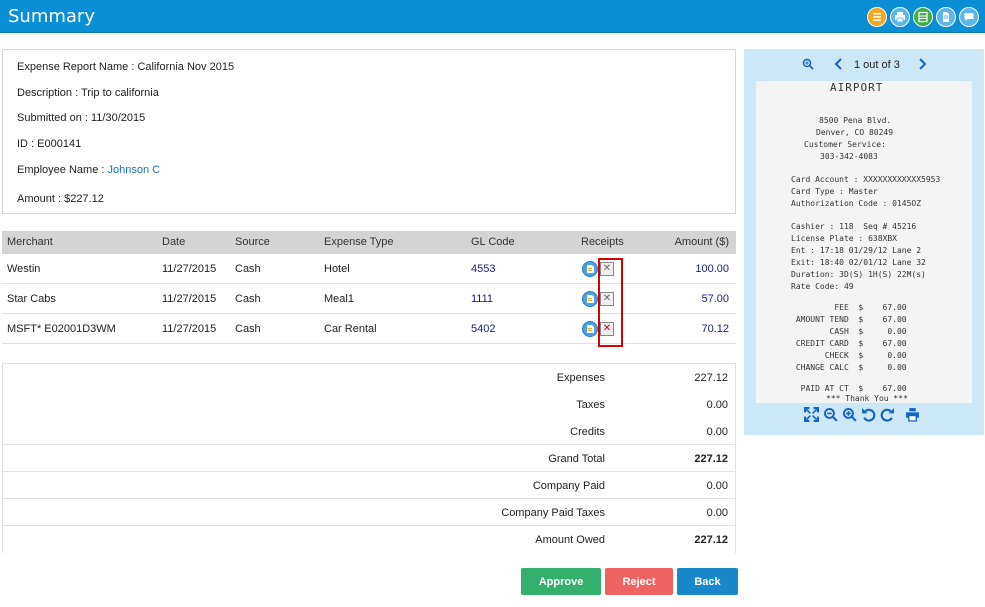  What do you see at coordinates (576, 459) in the screenshot?
I see `totals-label: Grand Total` at bounding box center [576, 459].